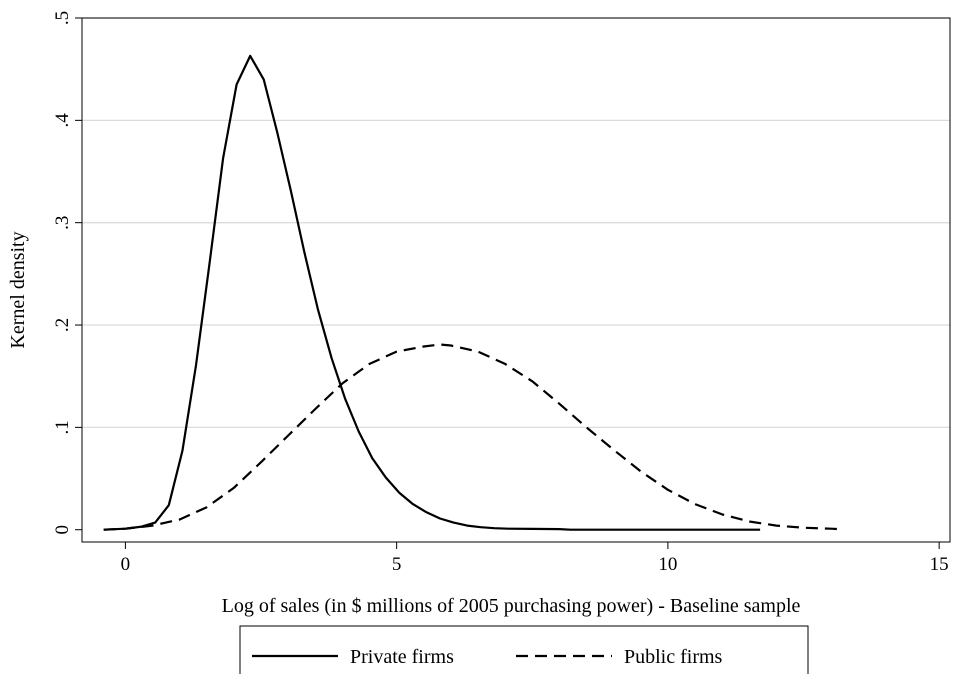  I want to click on x-axis: 0 5 10 15, so click(535, 558).